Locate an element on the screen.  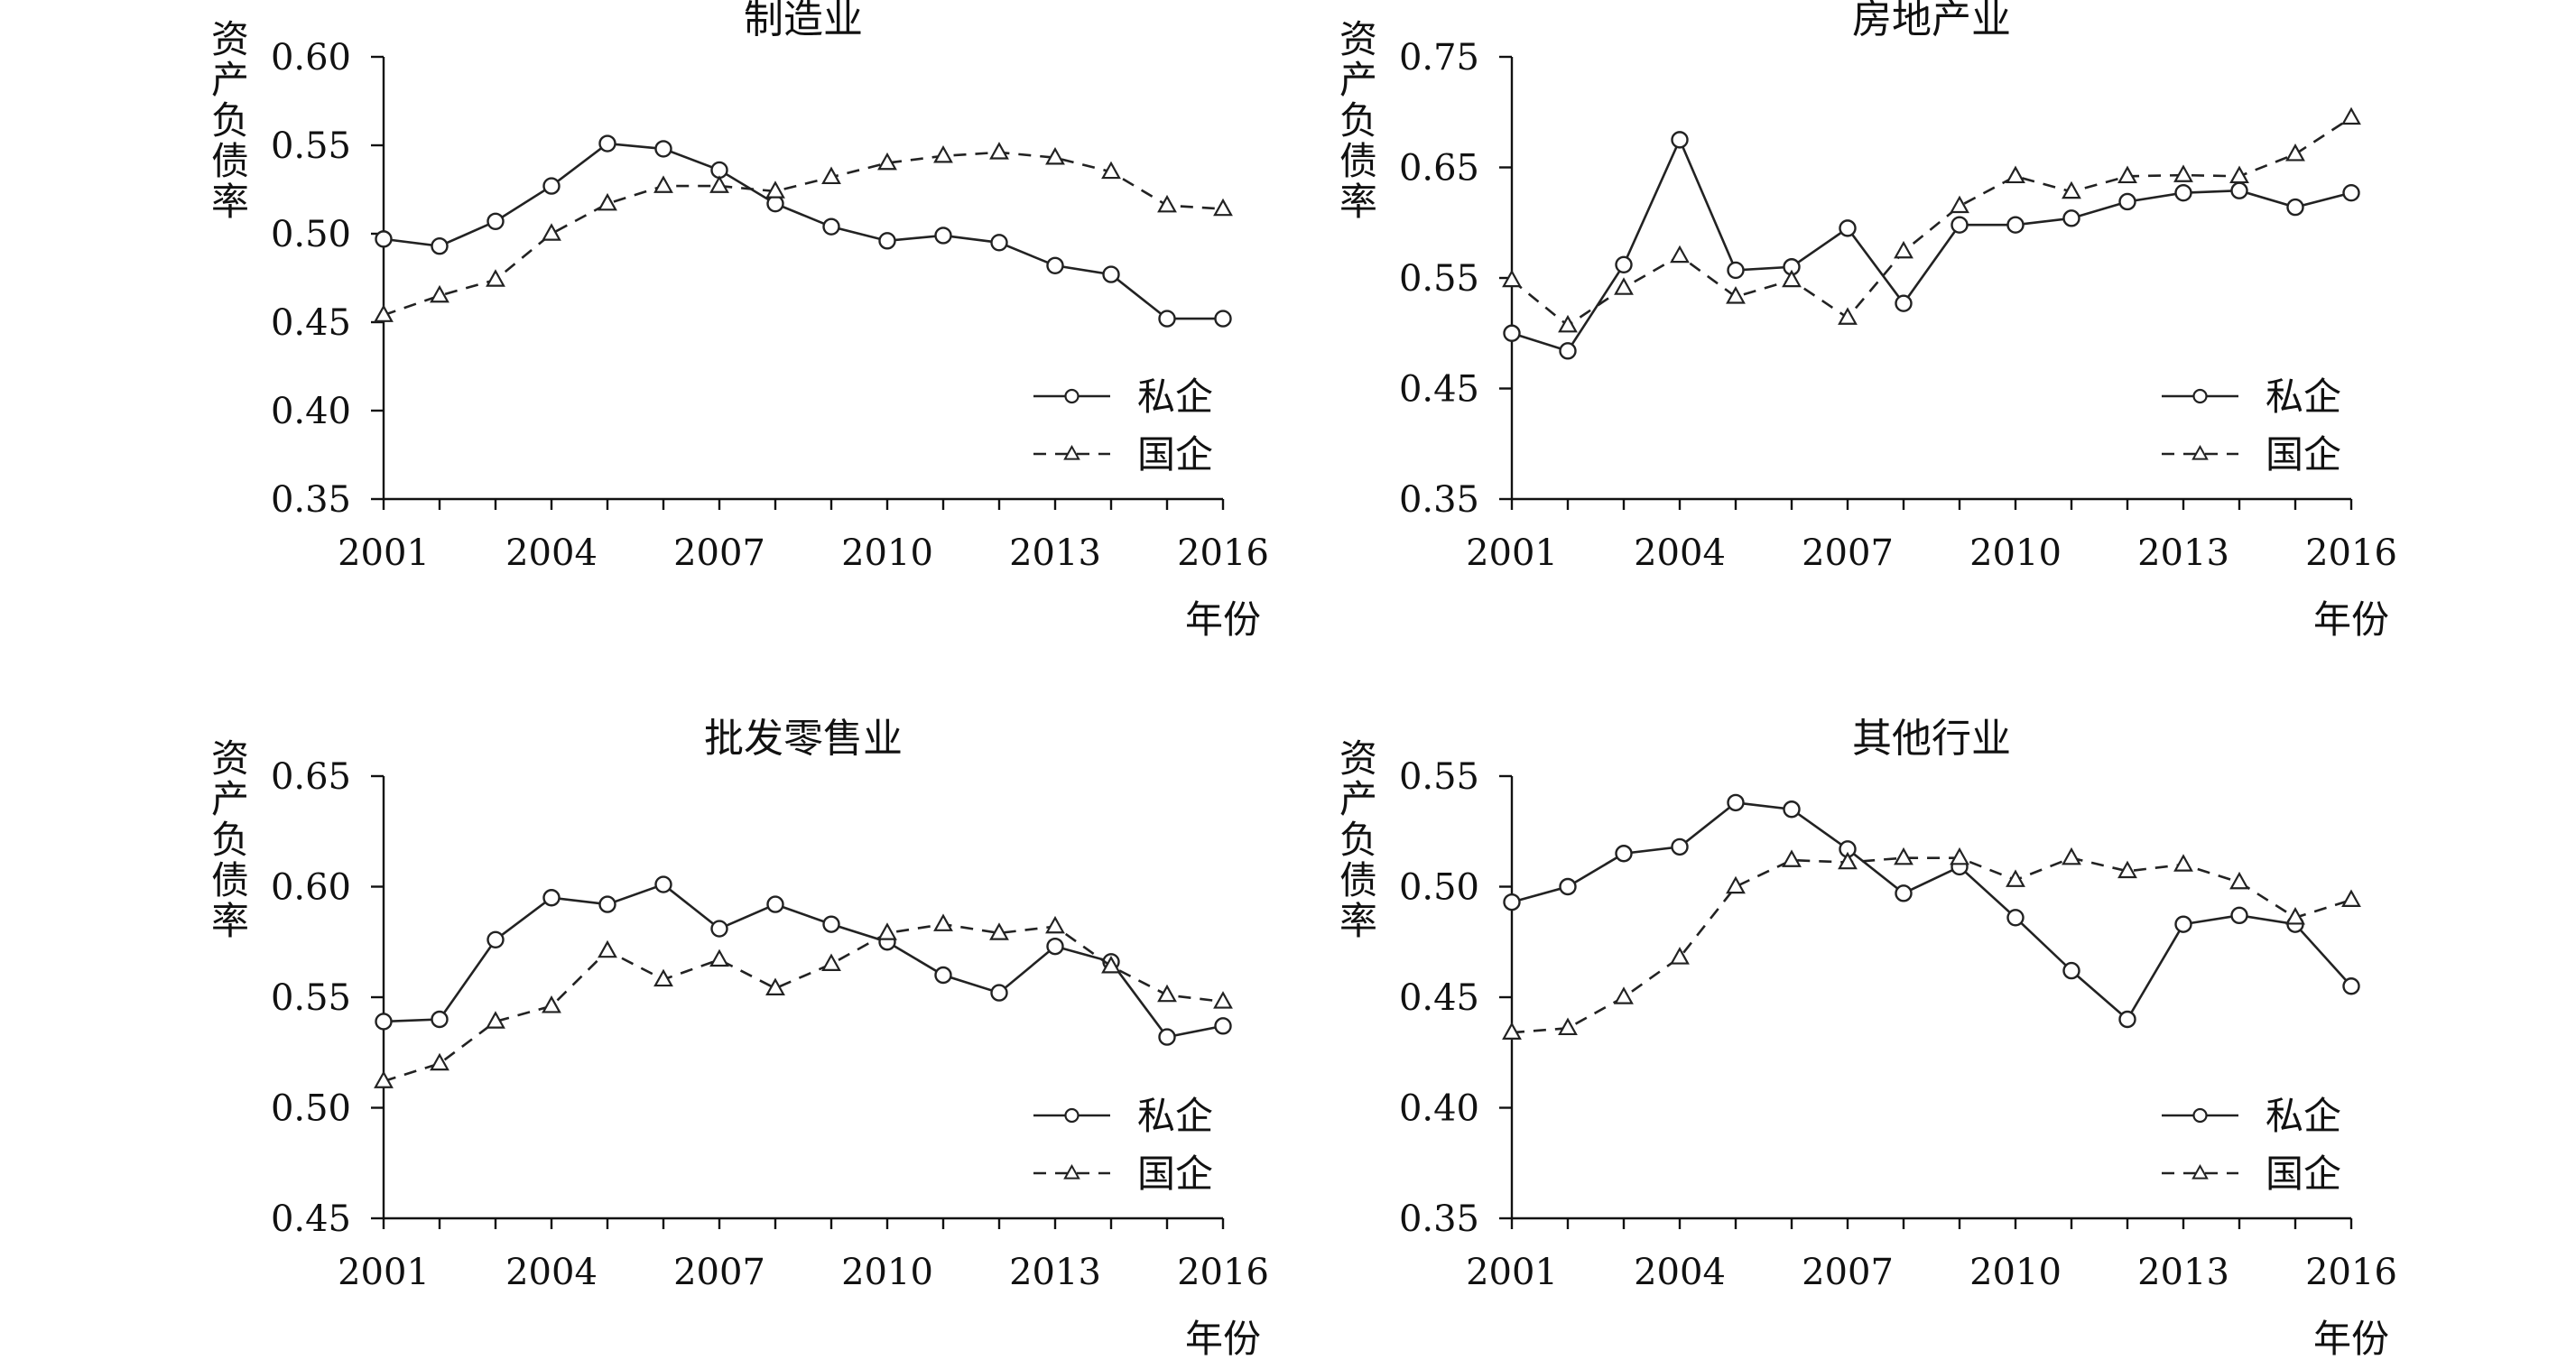
chart-title: 房地产业 is located at coordinates (1931, 21).